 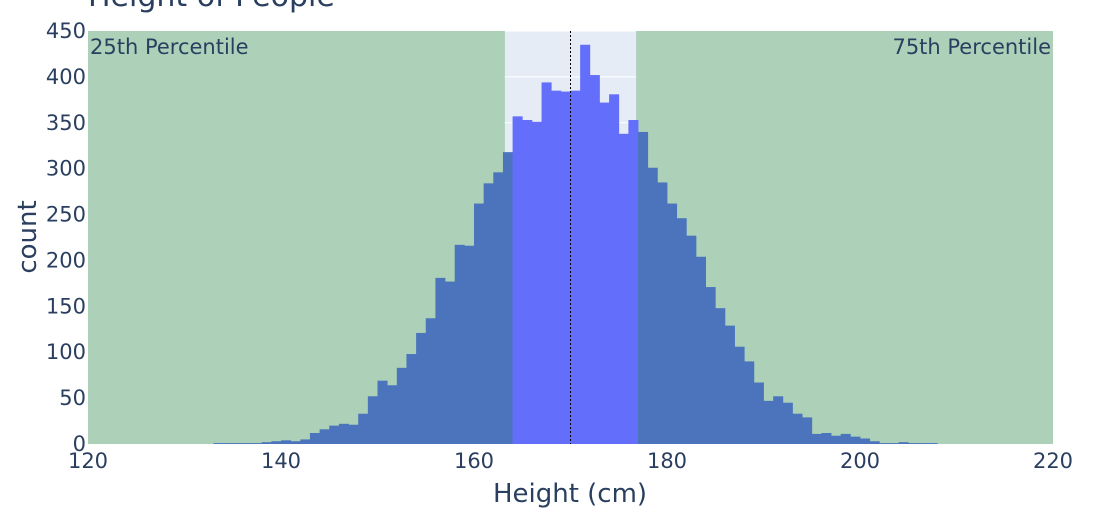 I want to click on band-label-75th: 75th Percentile, so click(x=971, y=47).